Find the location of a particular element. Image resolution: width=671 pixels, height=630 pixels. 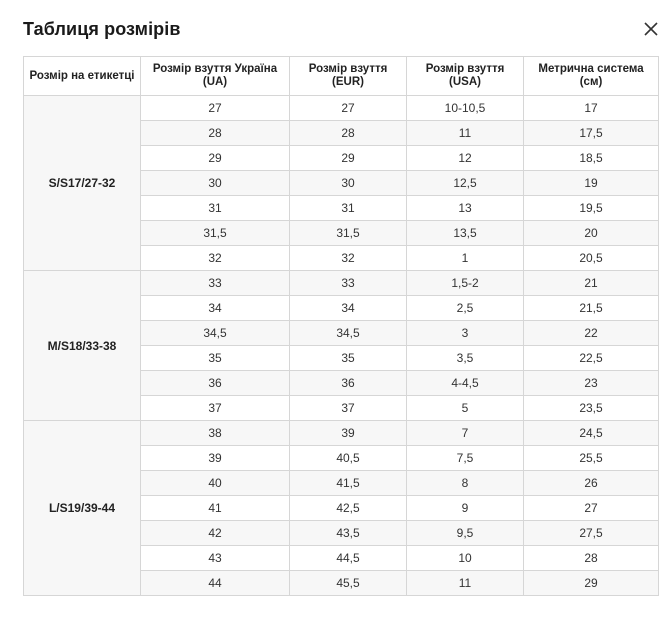

eur-size-cell: 37 is located at coordinates (348, 408).